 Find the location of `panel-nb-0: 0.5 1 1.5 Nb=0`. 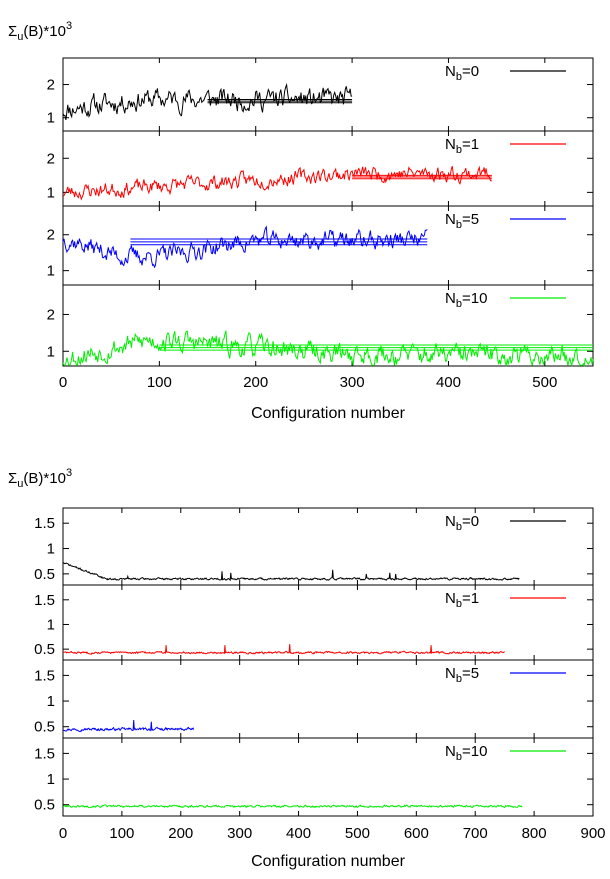

panel-nb-0: 0.5 1 1.5 Nb=0 is located at coordinates (314, 546).